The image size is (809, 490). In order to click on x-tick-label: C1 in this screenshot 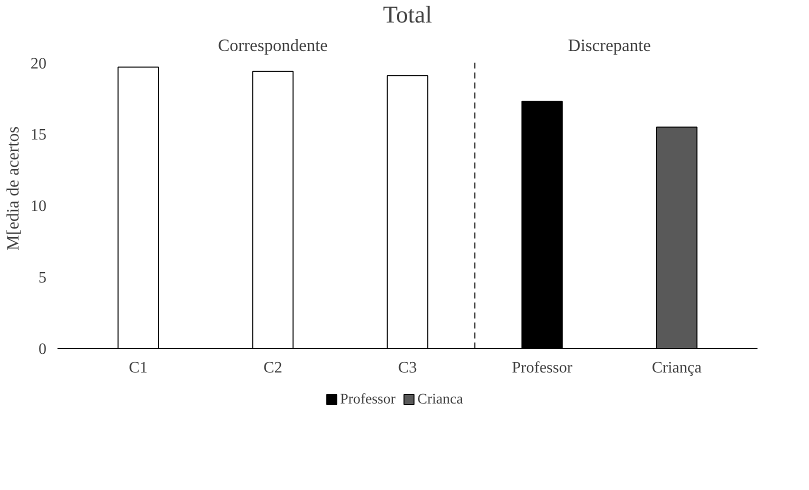, I will do `click(138, 368)`.